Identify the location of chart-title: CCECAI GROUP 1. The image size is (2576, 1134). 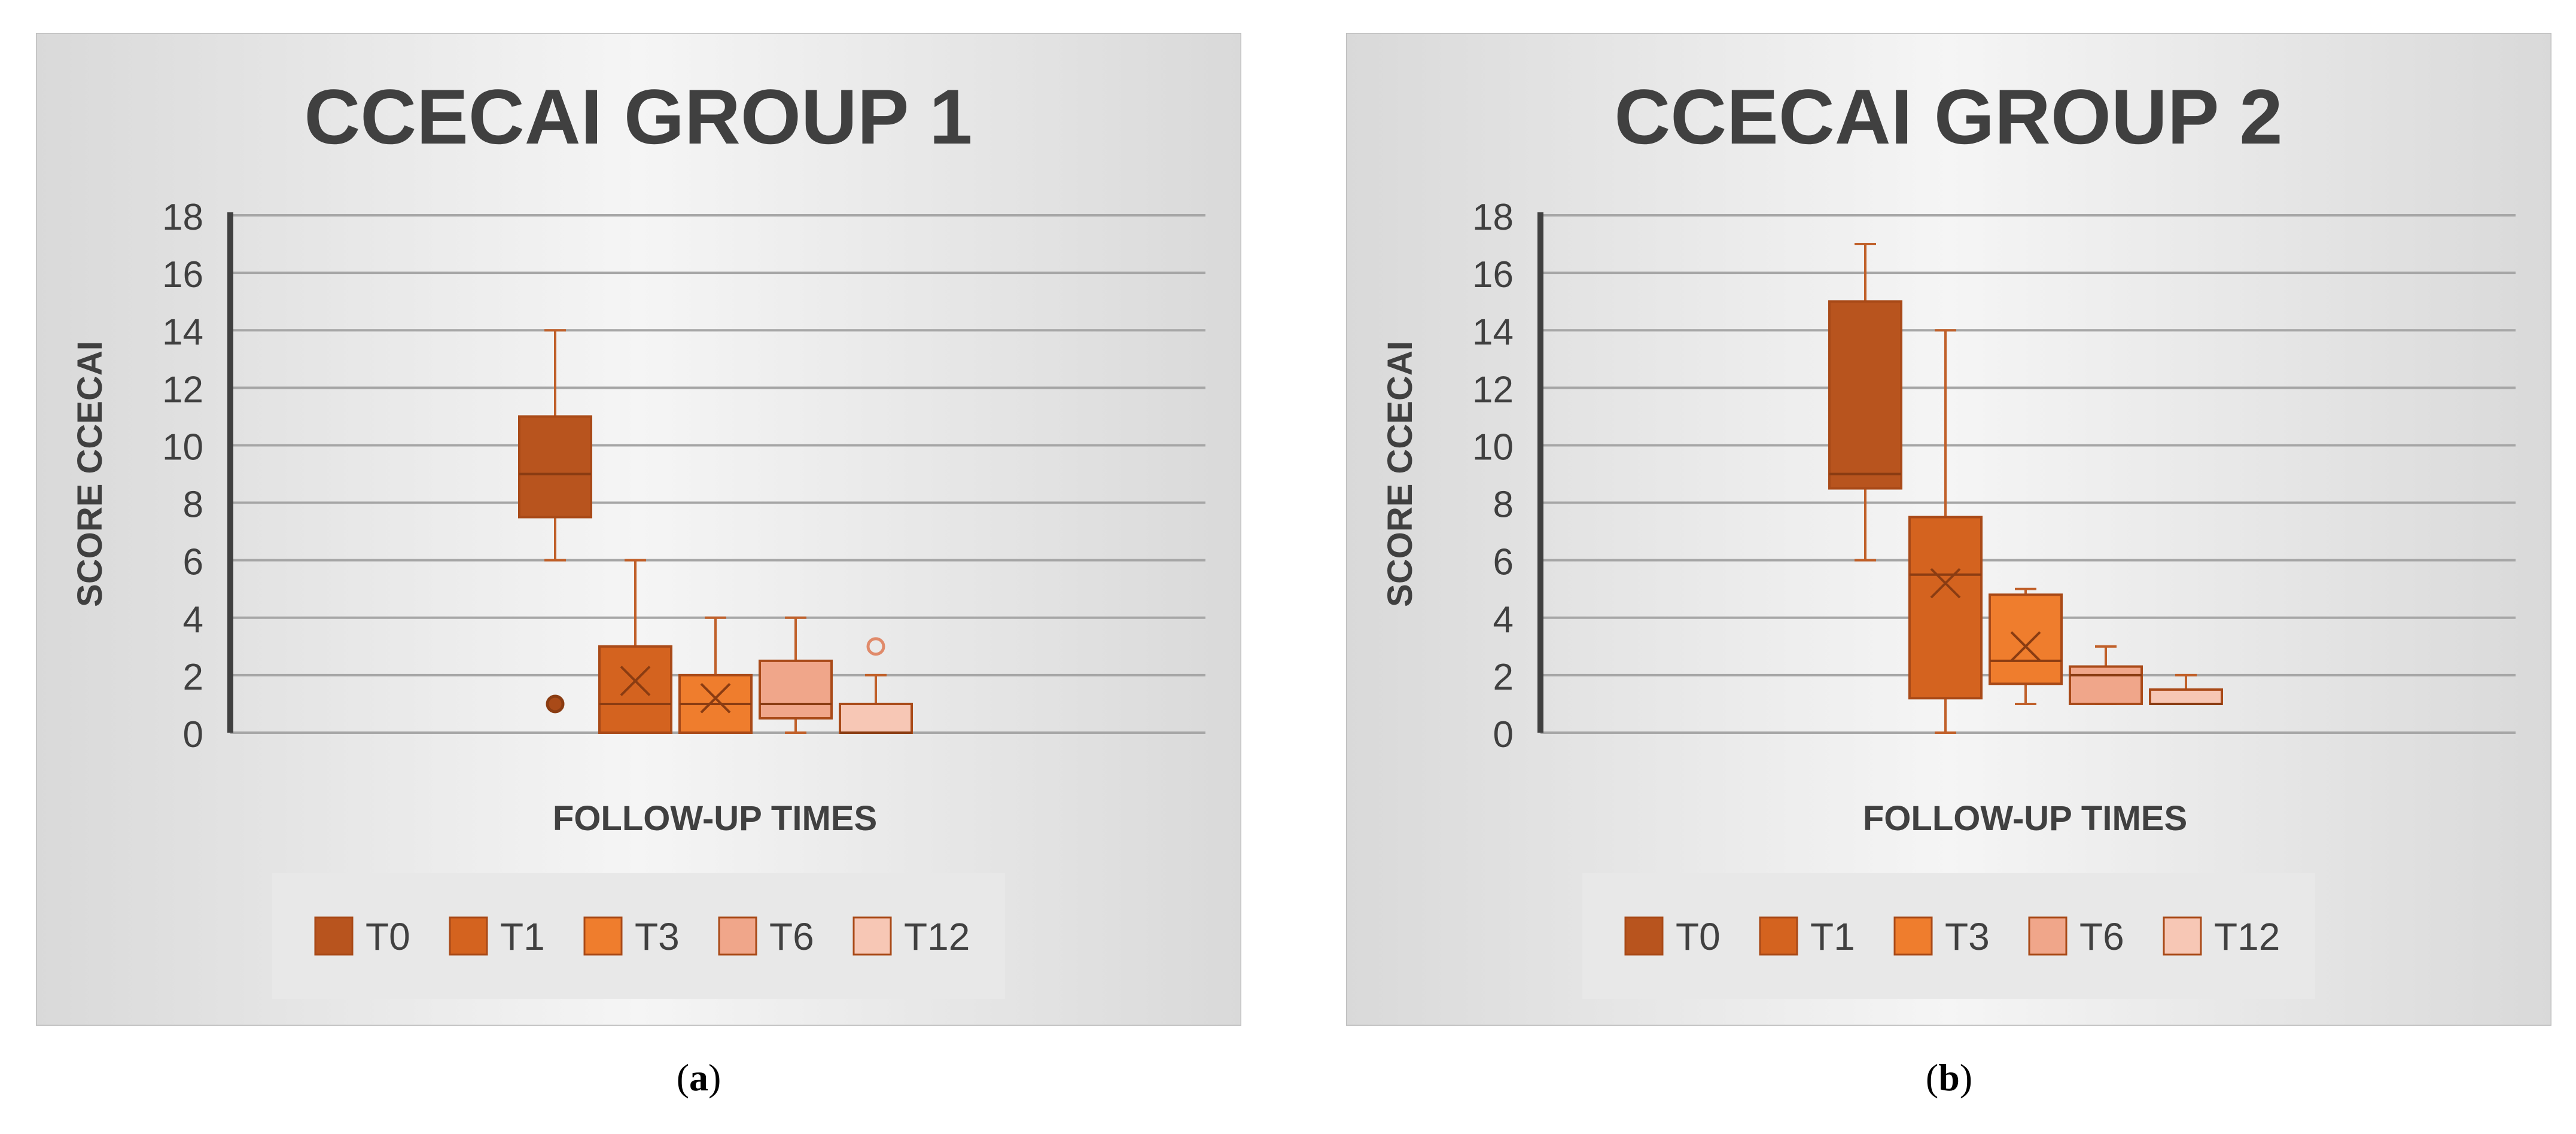
(638, 116).